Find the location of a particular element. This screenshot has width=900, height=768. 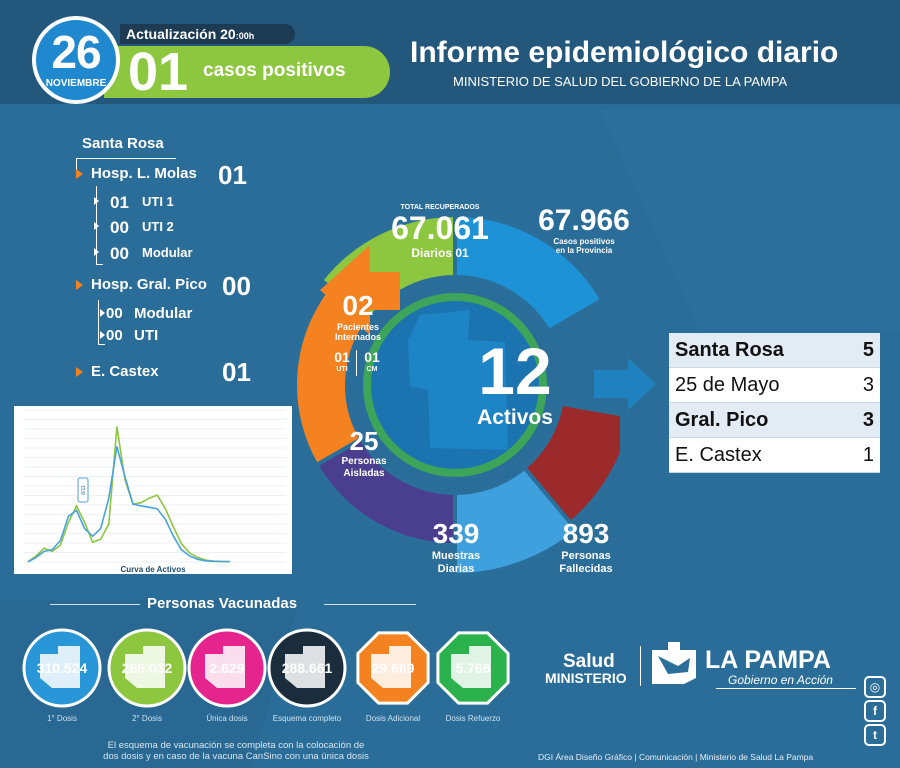

uti-label: UTI is located at coordinates (342, 369).